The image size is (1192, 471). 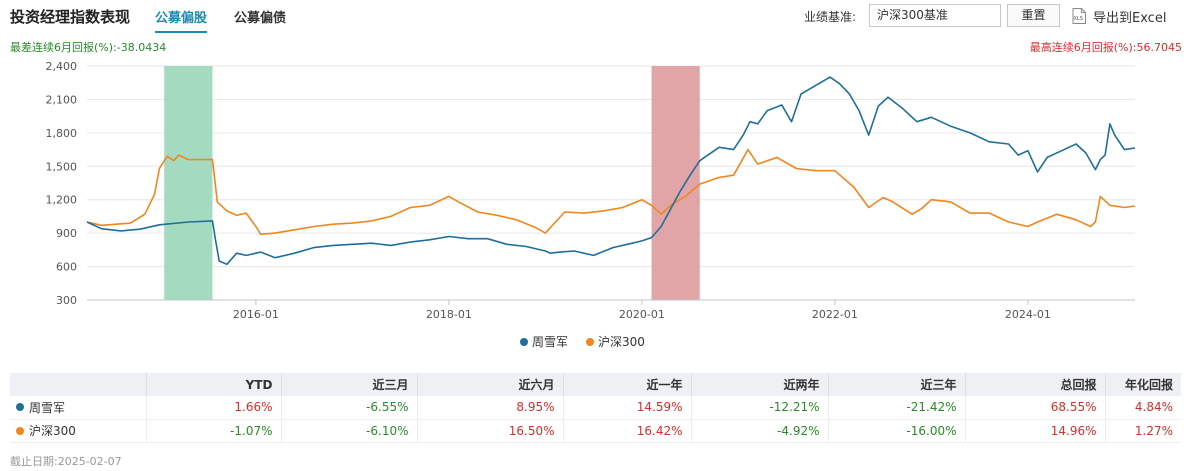 I want to click on tab-equity-funds: 公募偏股, so click(x=181, y=20).